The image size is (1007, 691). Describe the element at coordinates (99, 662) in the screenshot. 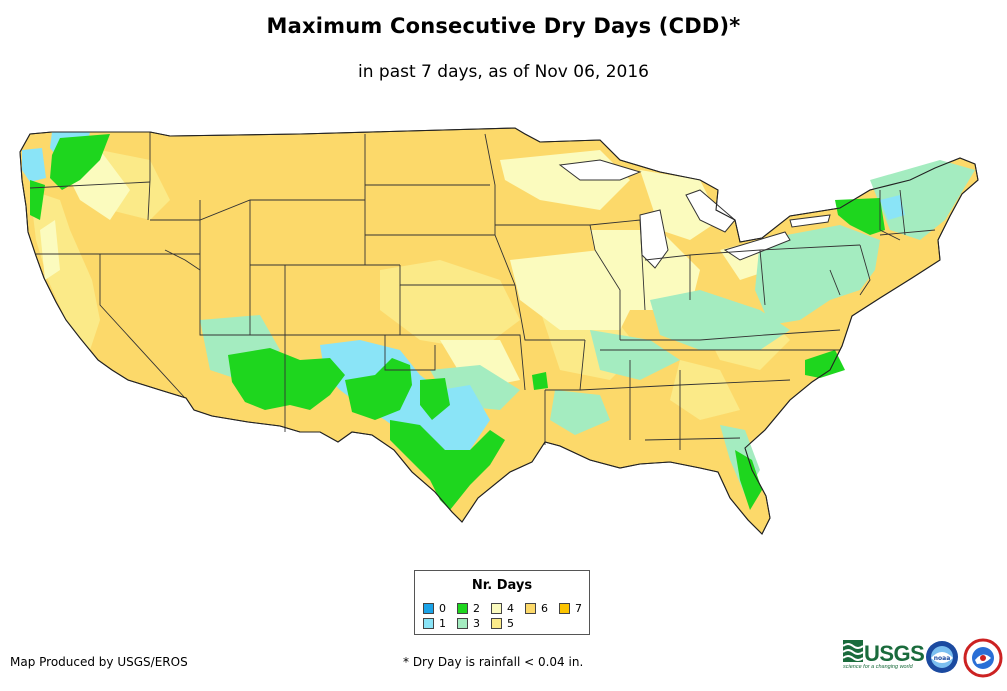

I see `map-credit: Map Produced by USGS/EROS` at that location.